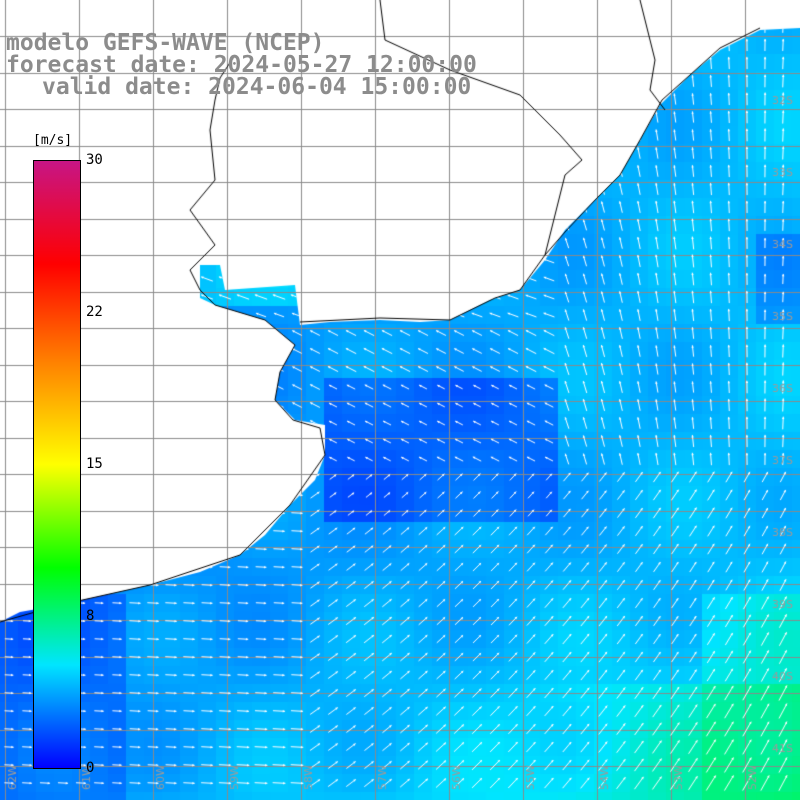  Describe the element at coordinates (53, 140) in the screenshot. I see `colorbar-unit: [m/s]` at that location.